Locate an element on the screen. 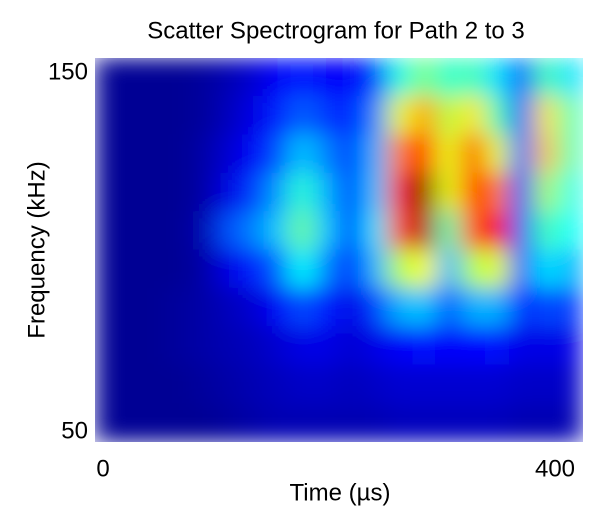 The width and height of the screenshot is (596, 515). x-tick-label: 400 is located at coordinates (555, 468).